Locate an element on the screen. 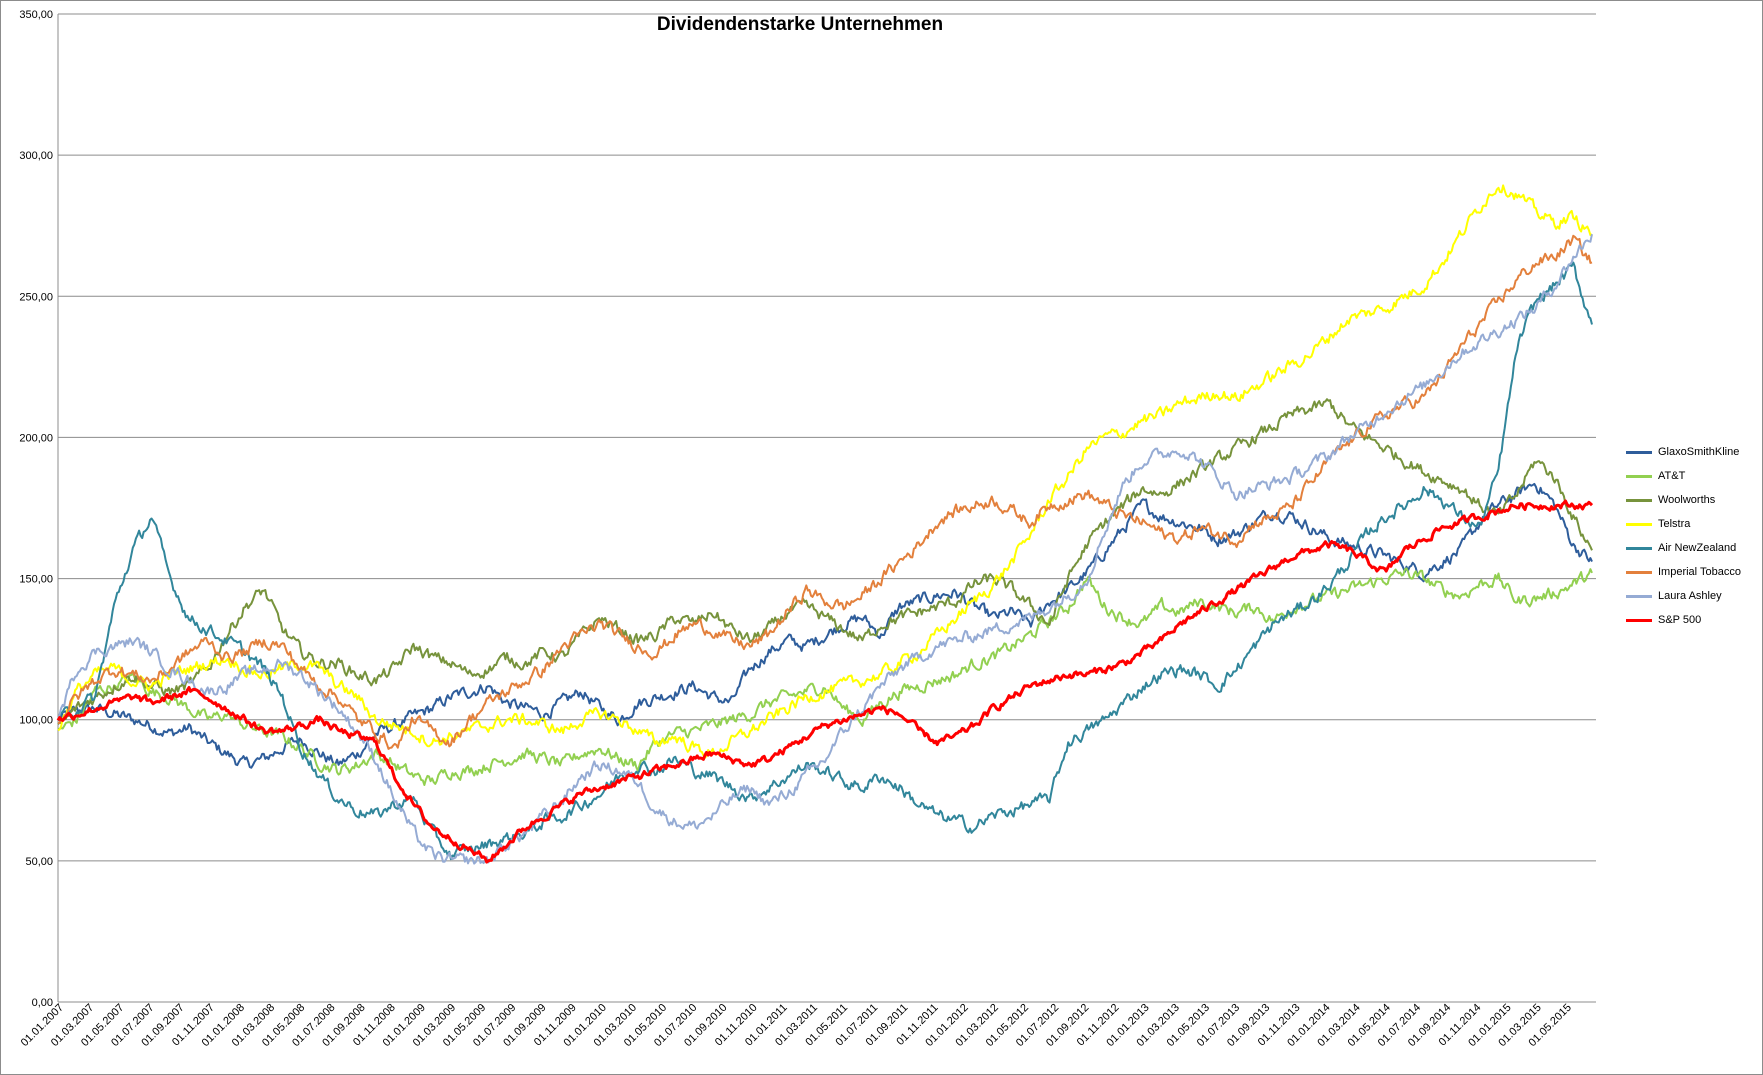  legend-item: Imperial Tobacco is located at coordinates (1694, 572).